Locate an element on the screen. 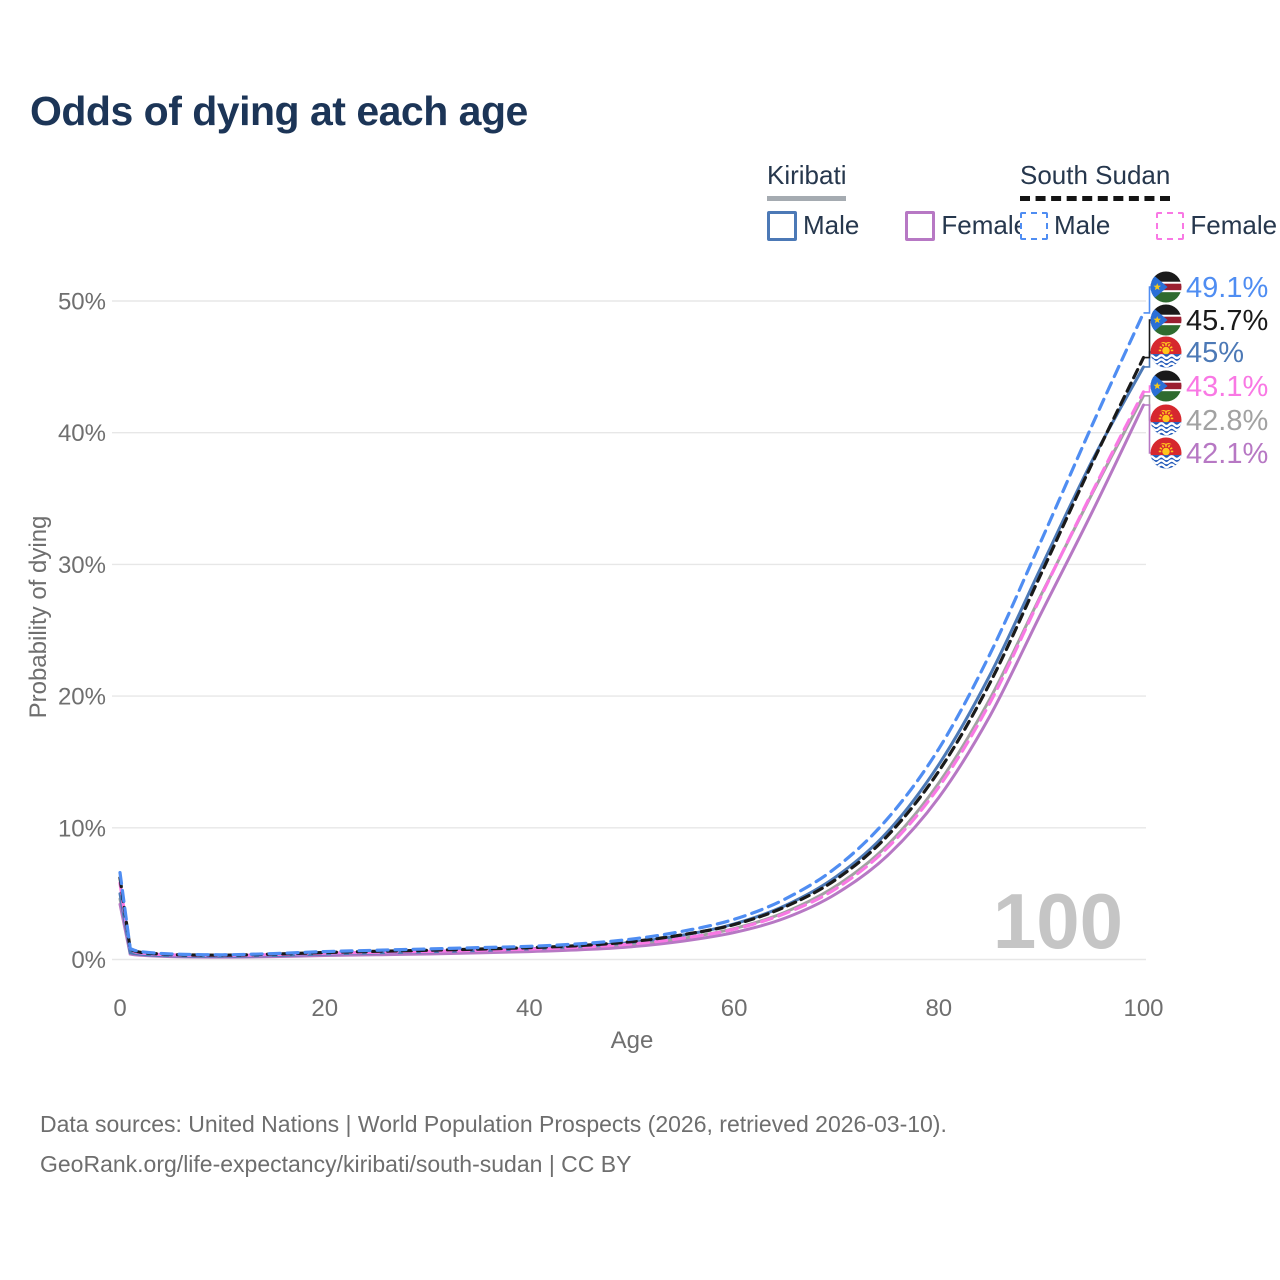  y-tick-label: 40% is located at coordinates (82, 433).